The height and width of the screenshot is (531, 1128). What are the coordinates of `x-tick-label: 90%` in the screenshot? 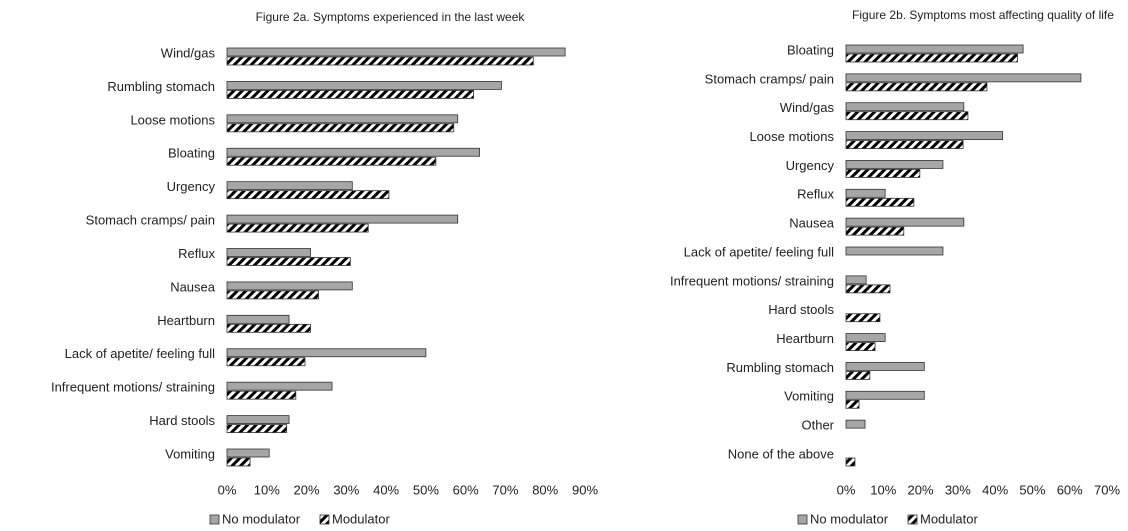 It's located at (585, 489).